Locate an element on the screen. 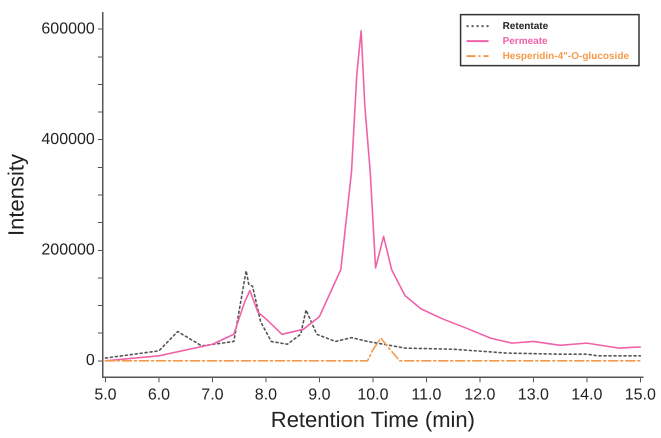  x-tick-label: 14.0 is located at coordinates (587, 395).